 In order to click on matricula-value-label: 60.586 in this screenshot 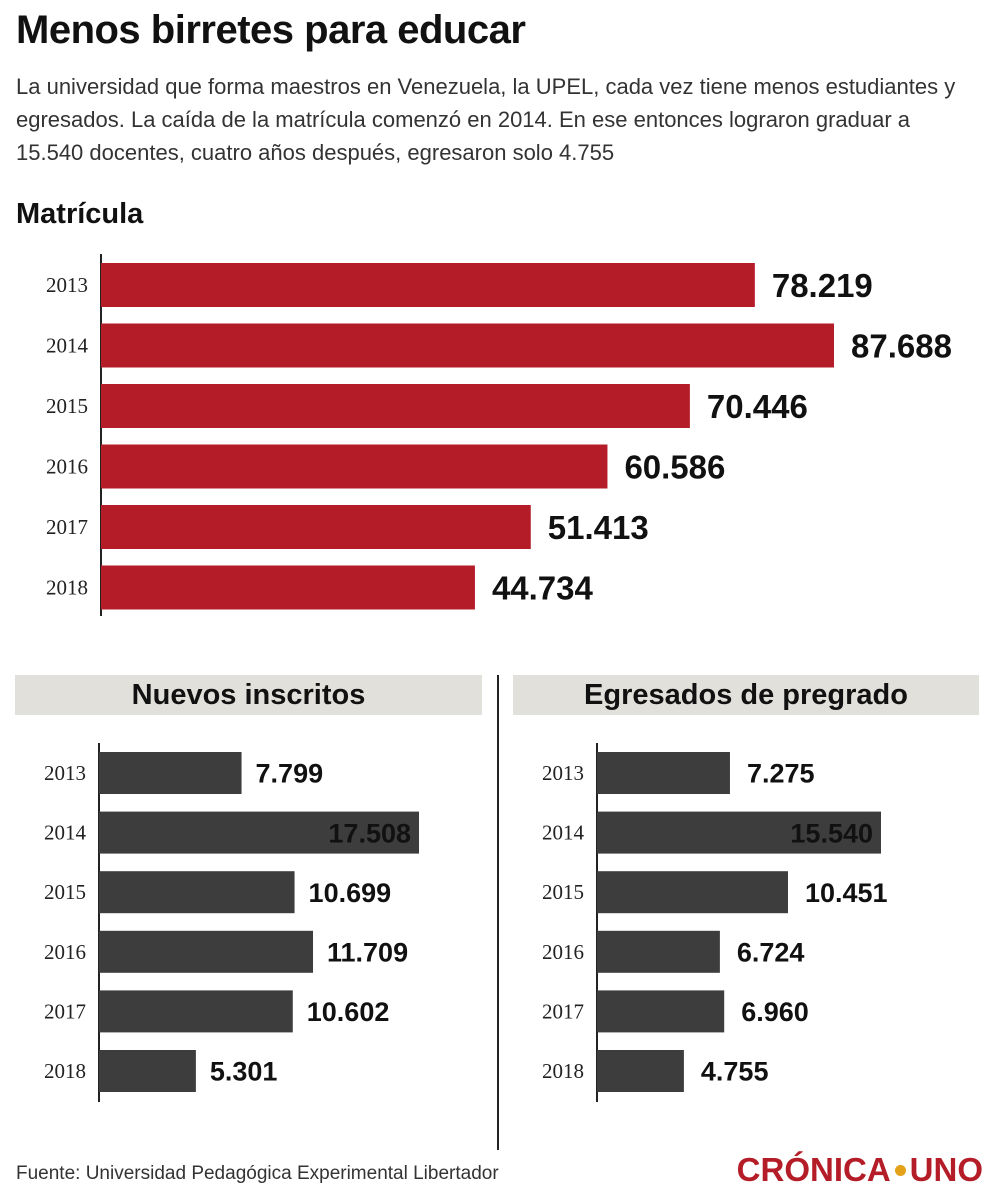, I will do `click(674, 466)`.